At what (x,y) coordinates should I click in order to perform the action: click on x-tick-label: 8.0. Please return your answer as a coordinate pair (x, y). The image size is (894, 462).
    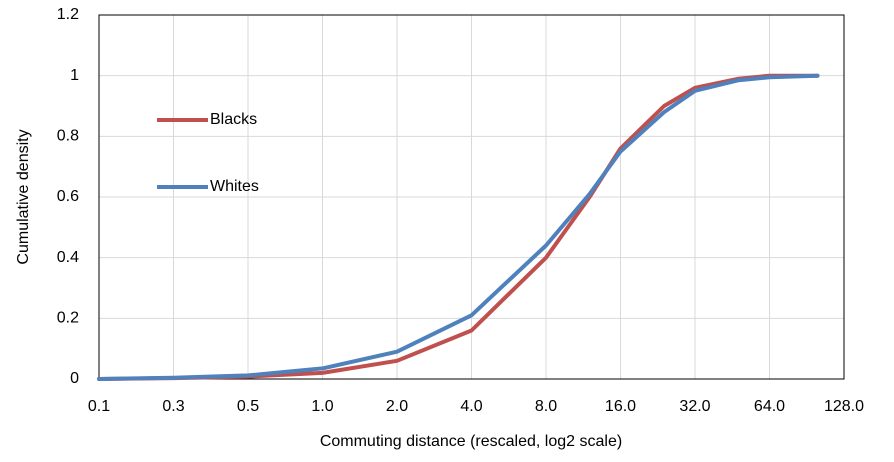
    Looking at the image, I should click on (546, 406).